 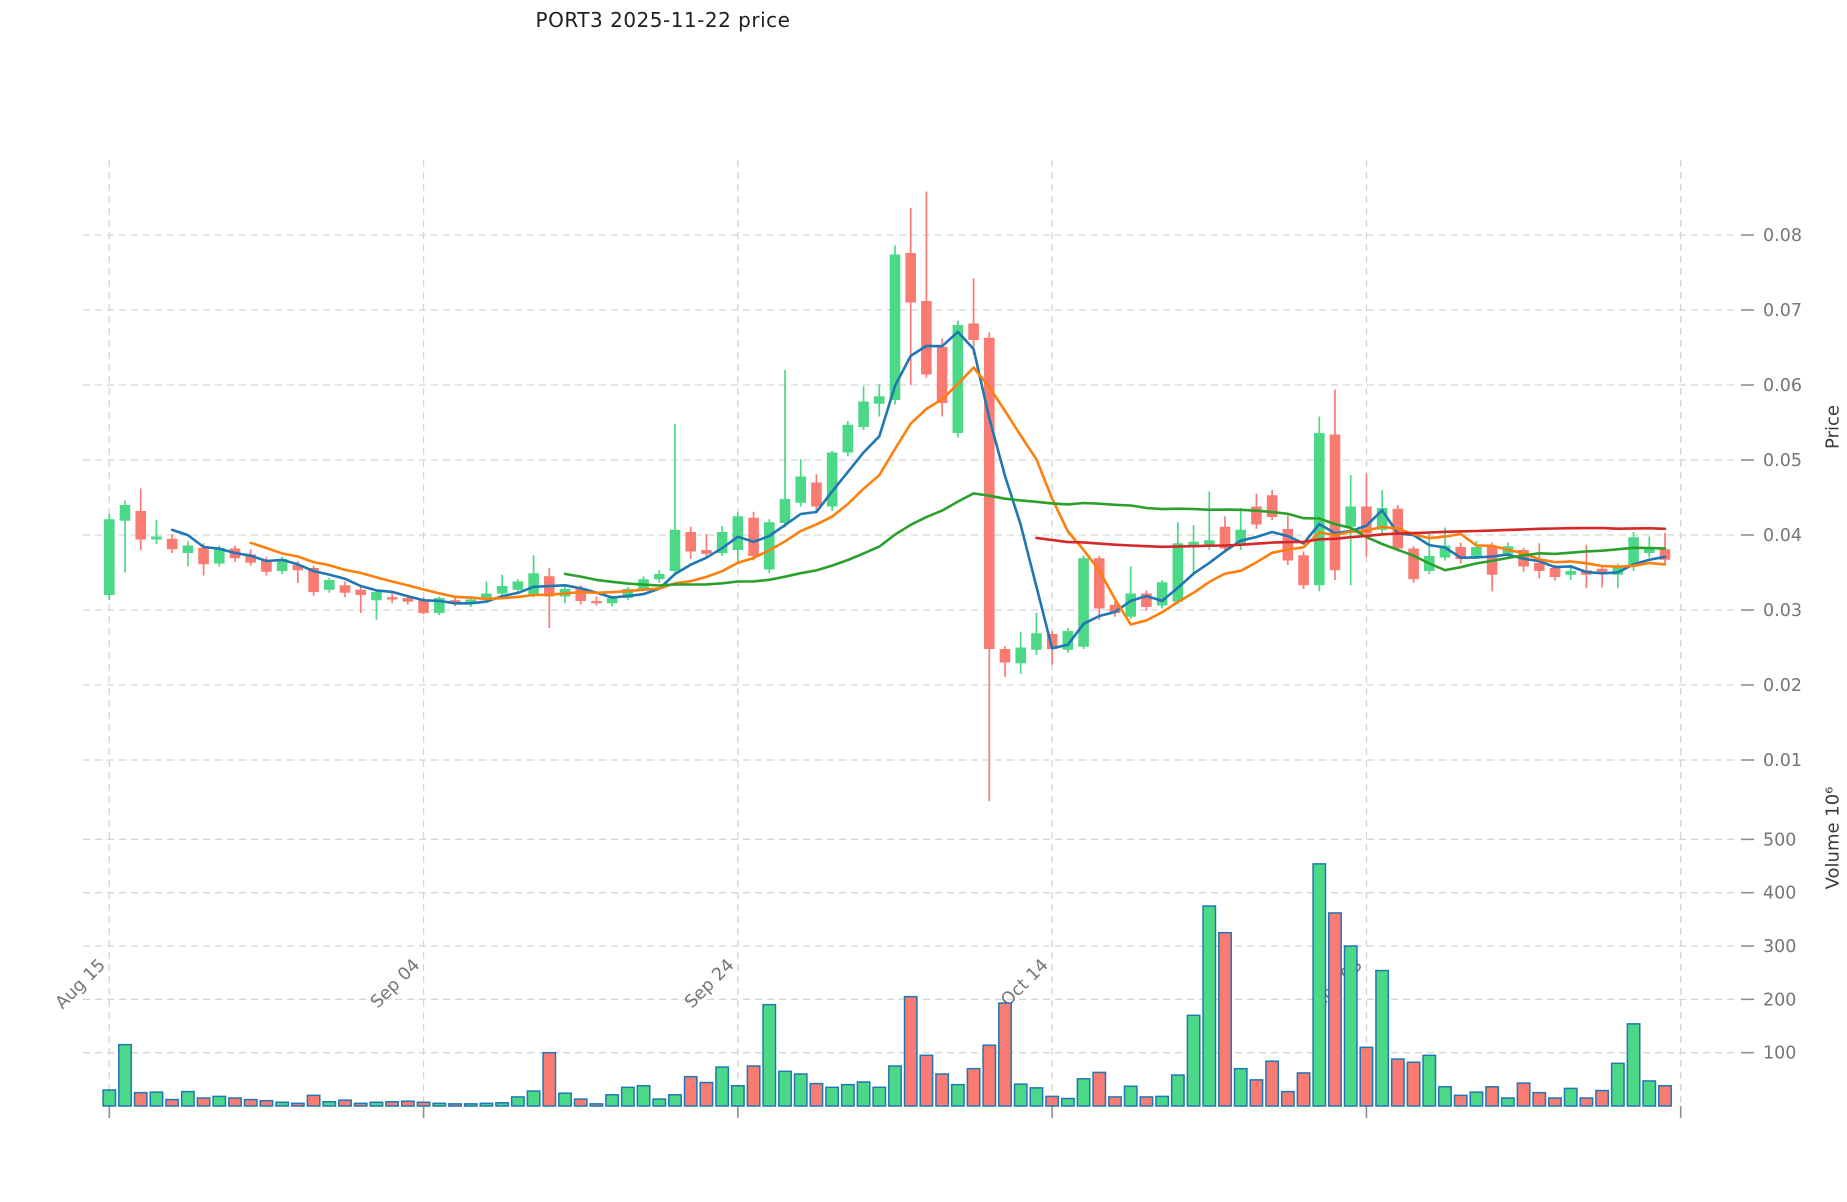 What do you see at coordinates (1779, 840) in the screenshot?
I see `volume-tick-label: 500` at bounding box center [1779, 840].